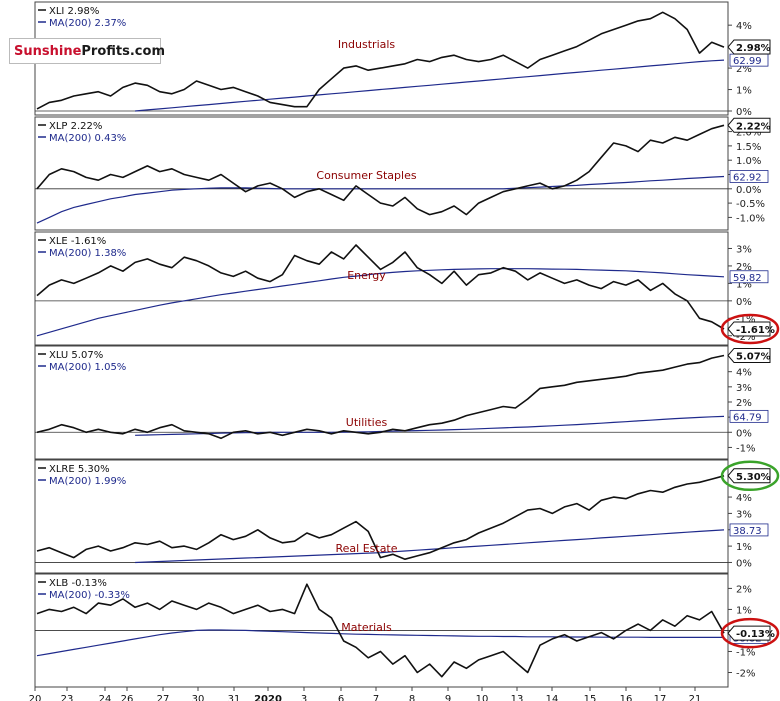 Image resolution: width=780 pixels, height=701 pixels. Describe the element at coordinates (77, 241) in the screenshot. I see `legend-price: XLE -1.61%` at that location.